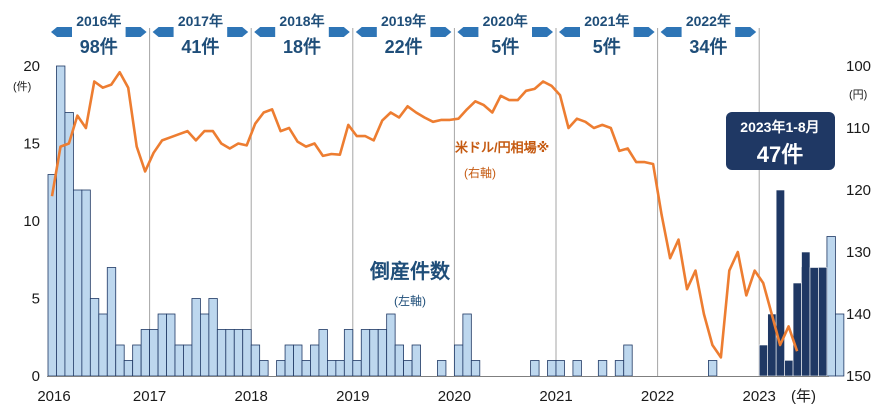 This screenshot has height=417, width=889. Describe the element at coordinates (502, 147) in the screenshot. I see `line-series-label: 米ドル/円相場※` at that location.